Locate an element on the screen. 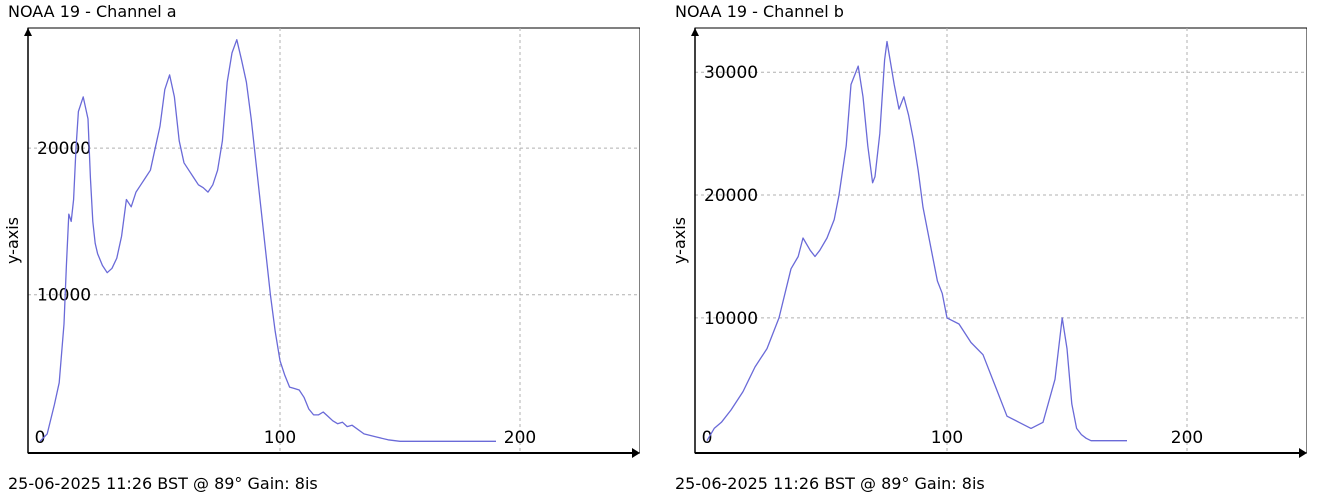  chart-title: NOAA 19 - Channel a is located at coordinates (92, 11).